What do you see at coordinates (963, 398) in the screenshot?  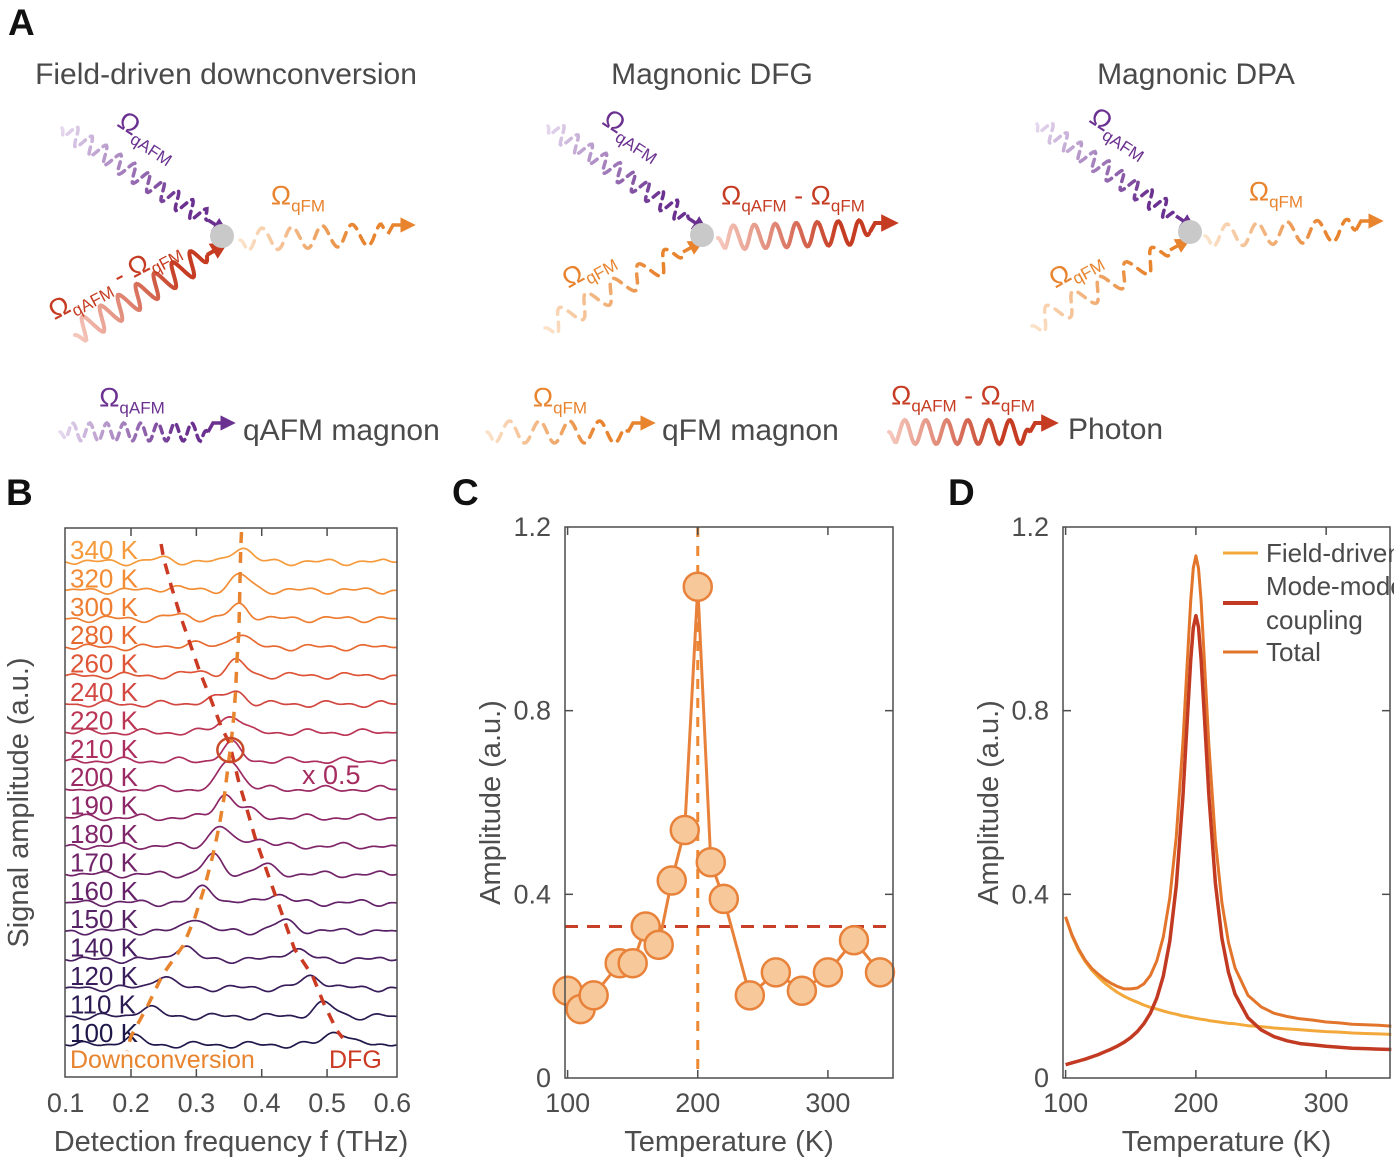 I see `legend-label-omega-diff: ΩqAFM - ΩqFM` at bounding box center [963, 398].